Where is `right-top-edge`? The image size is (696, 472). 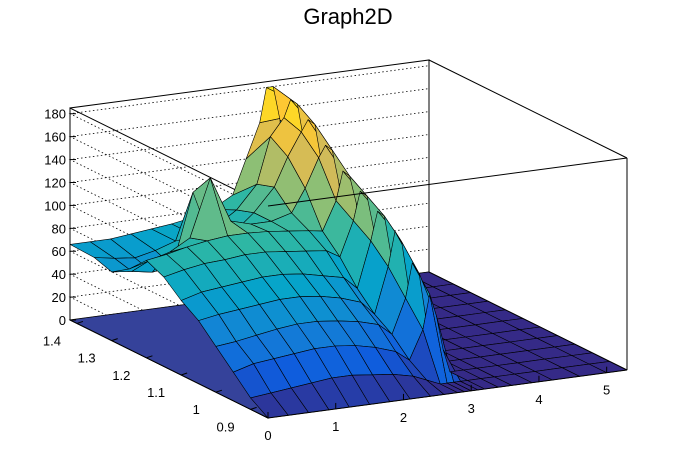 right-top-edge is located at coordinates (528, 109).